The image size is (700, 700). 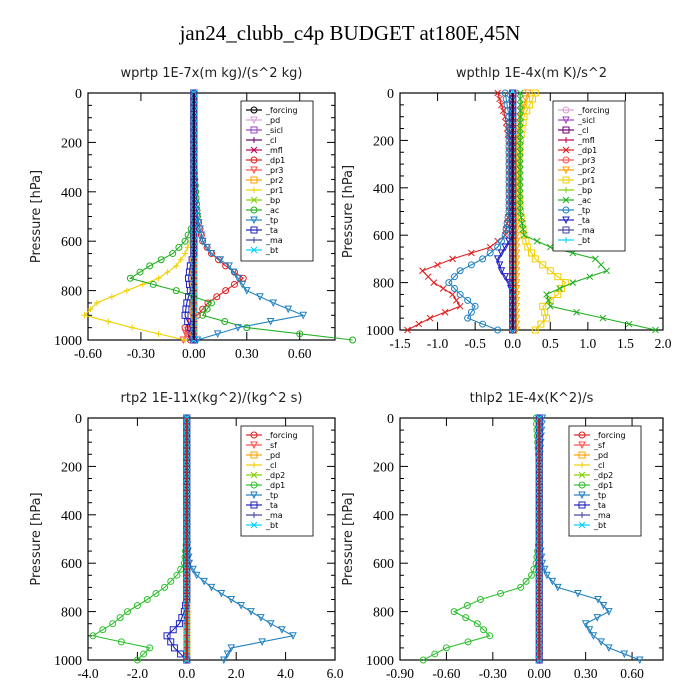 I want to click on legend-item: _dp1, so click(x=593, y=485).